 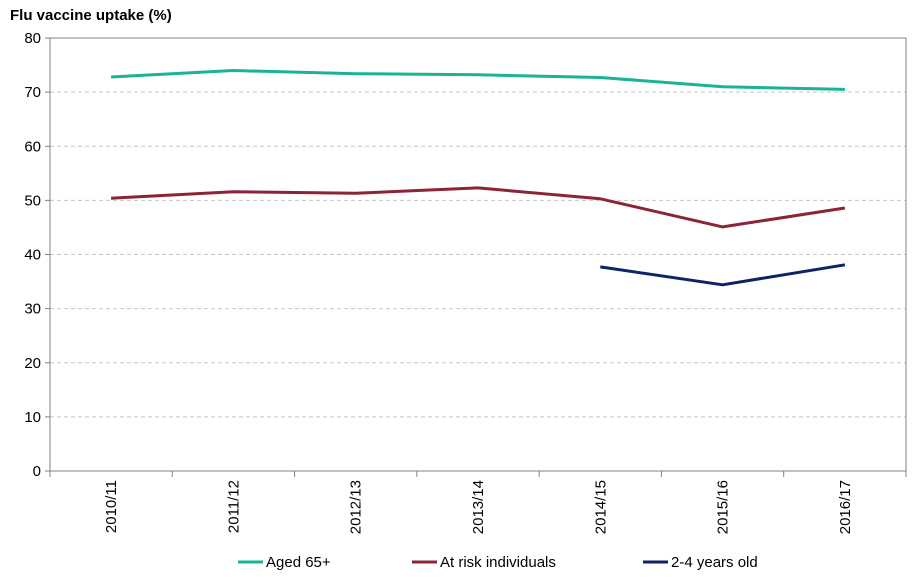 What do you see at coordinates (356, 507) in the screenshot?
I see `x-tick-label: 2012/13` at bounding box center [356, 507].